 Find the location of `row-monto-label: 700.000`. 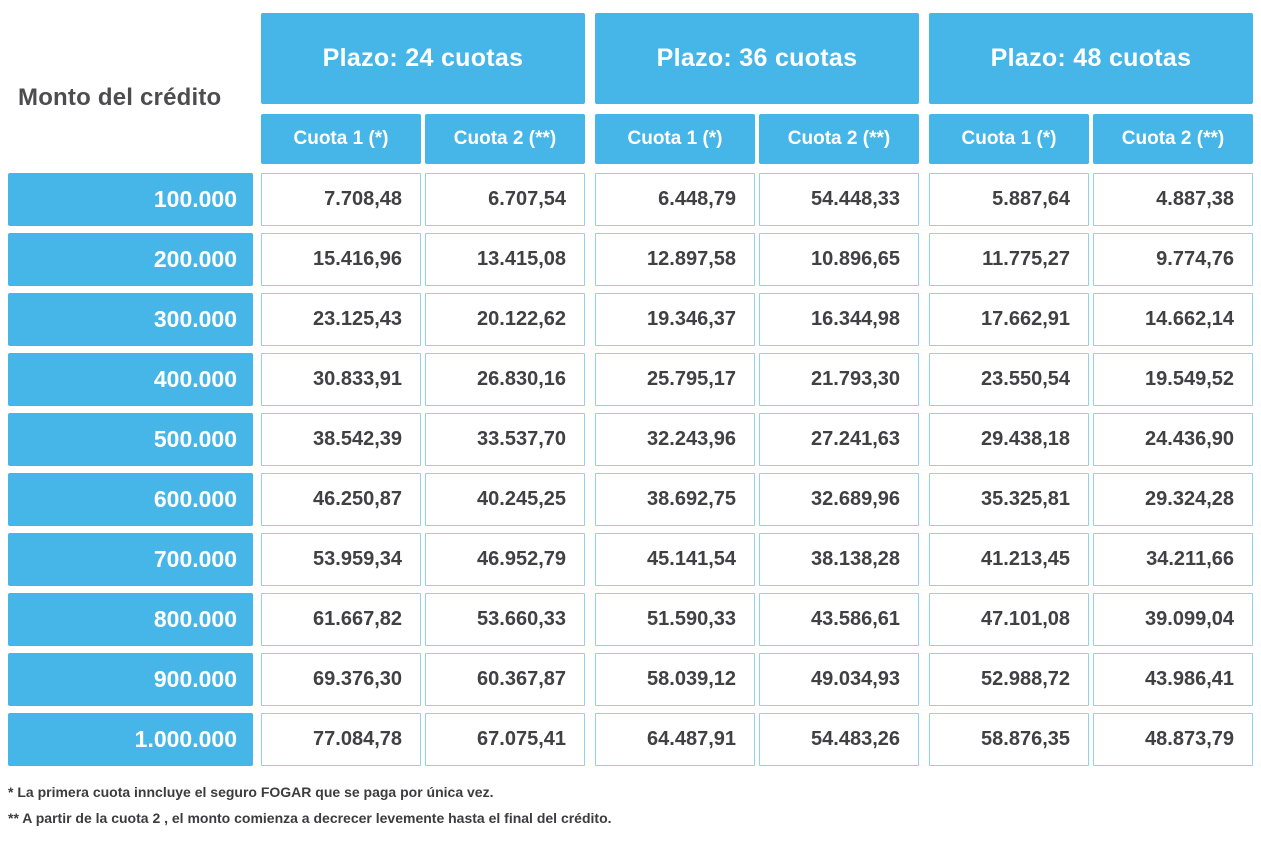

row-monto-label: 700.000 is located at coordinates (130, 559).